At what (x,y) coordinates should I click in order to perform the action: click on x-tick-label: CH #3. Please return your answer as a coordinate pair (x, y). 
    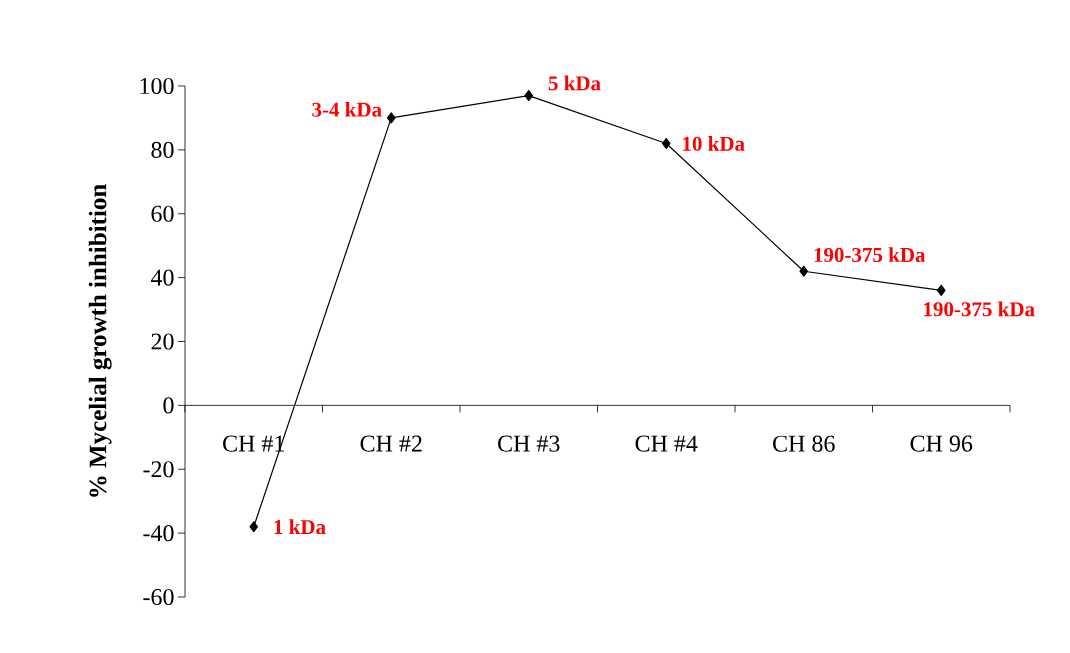
    Looking at the image, I should click on (529, 443).